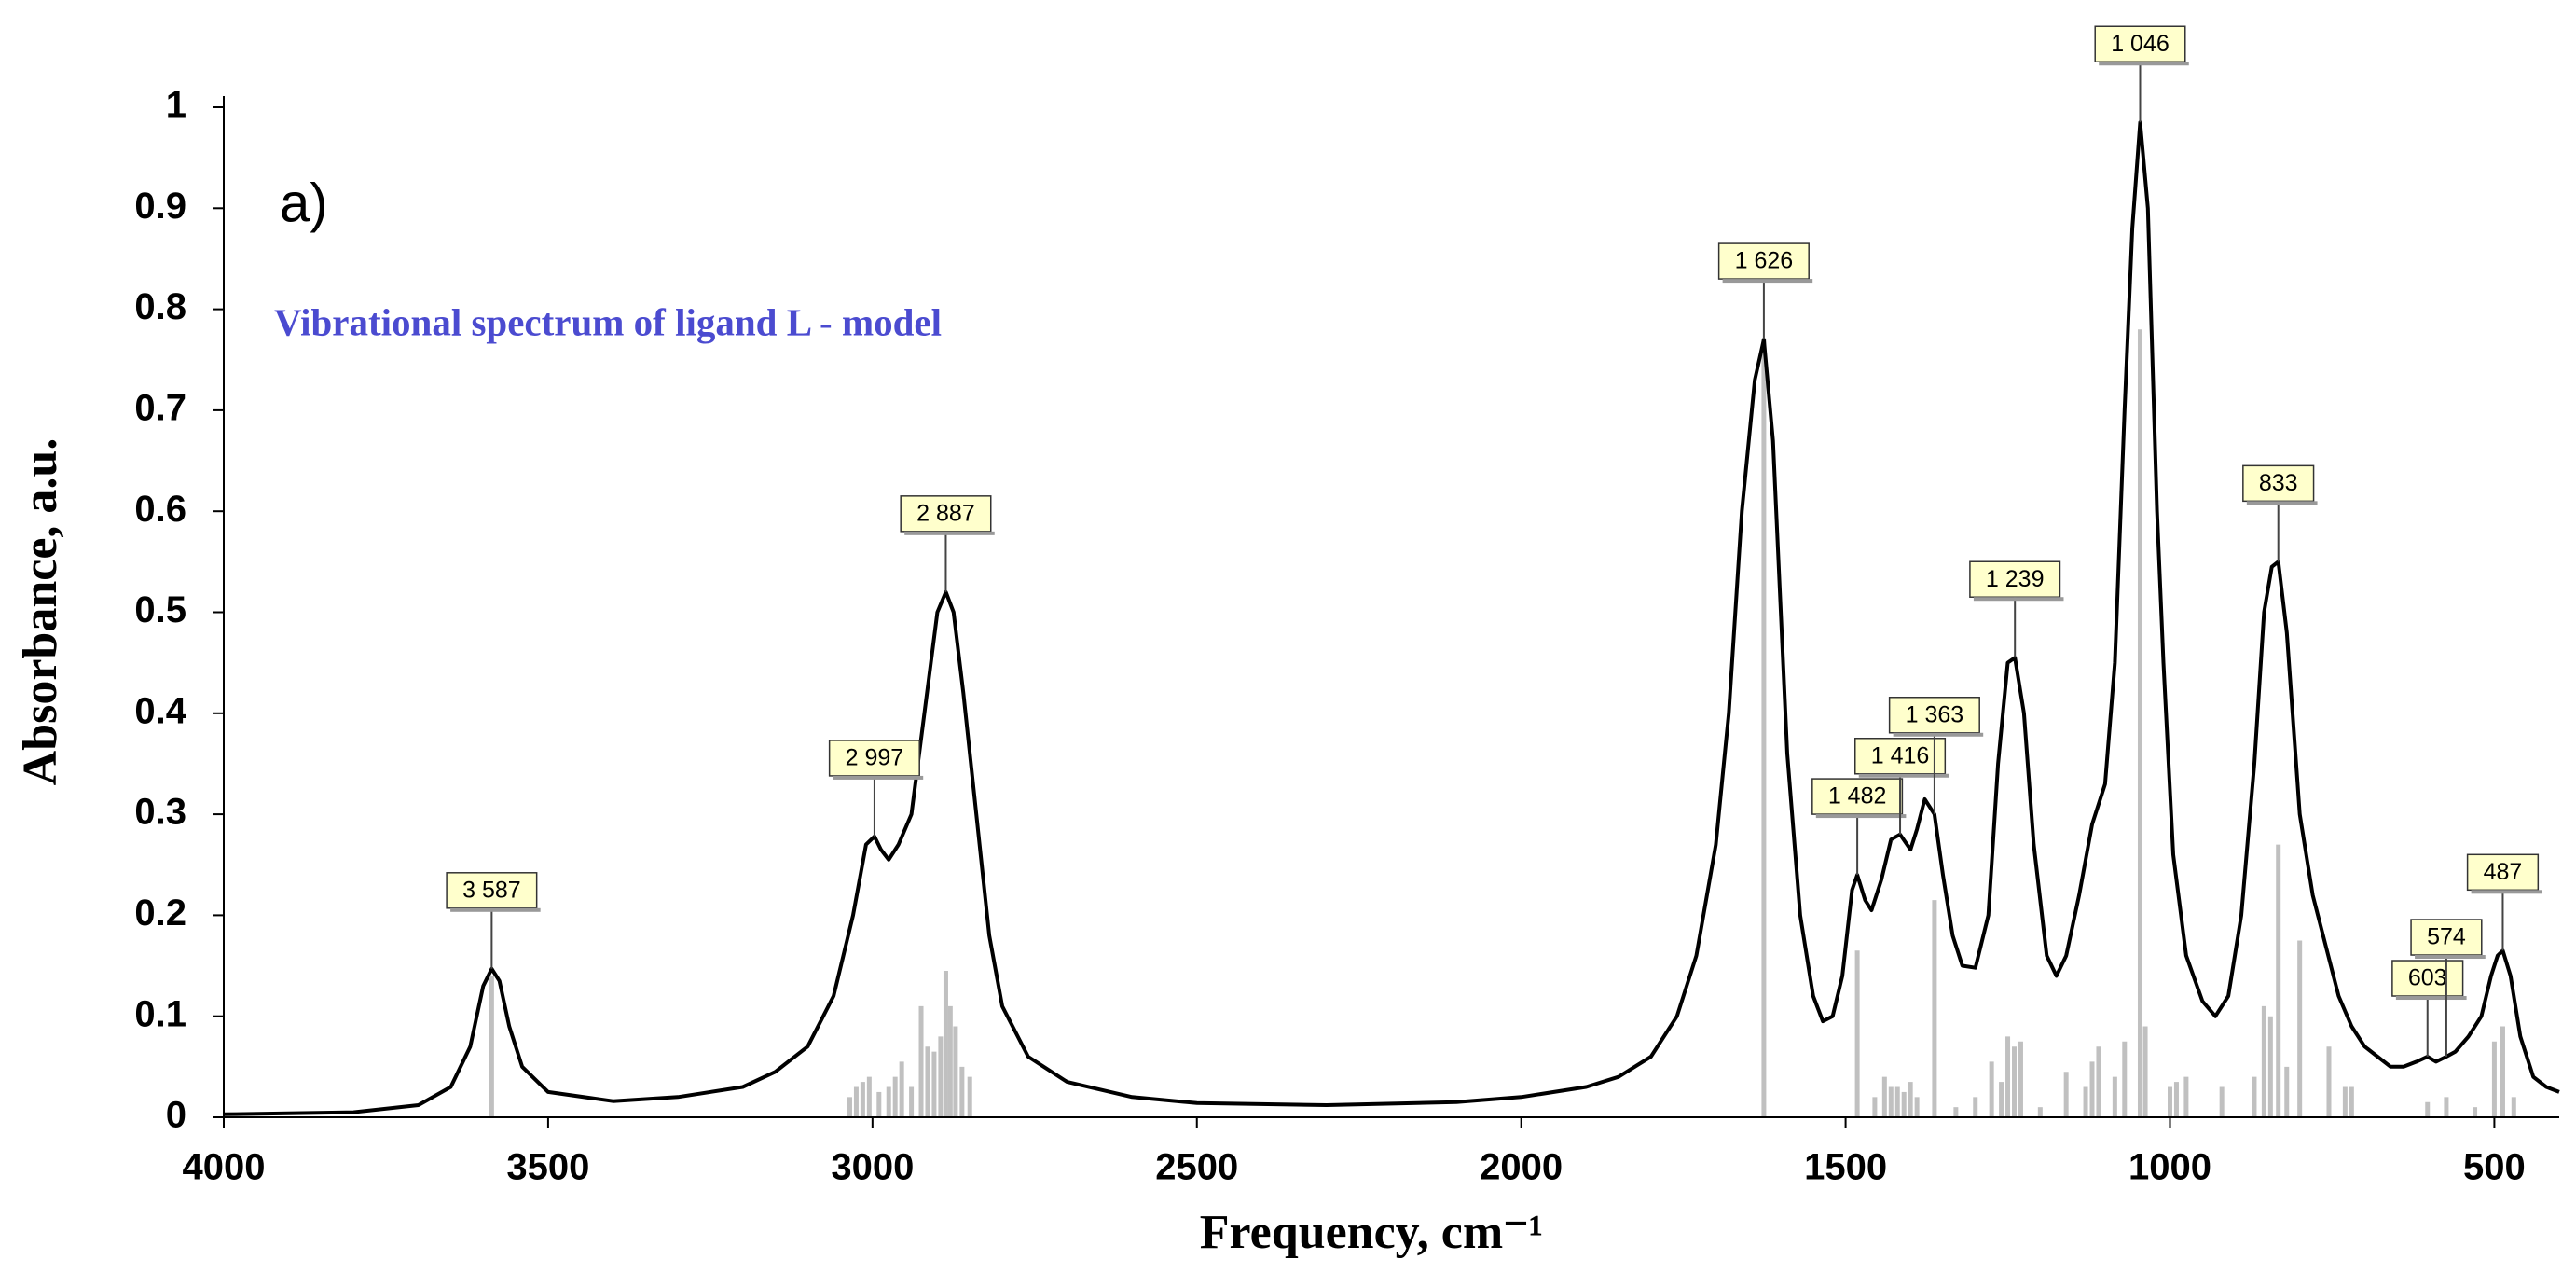  Describe the element at coordinates (160, 510) in the screenshot. I see `y-tick-label: 0.6` at that location.